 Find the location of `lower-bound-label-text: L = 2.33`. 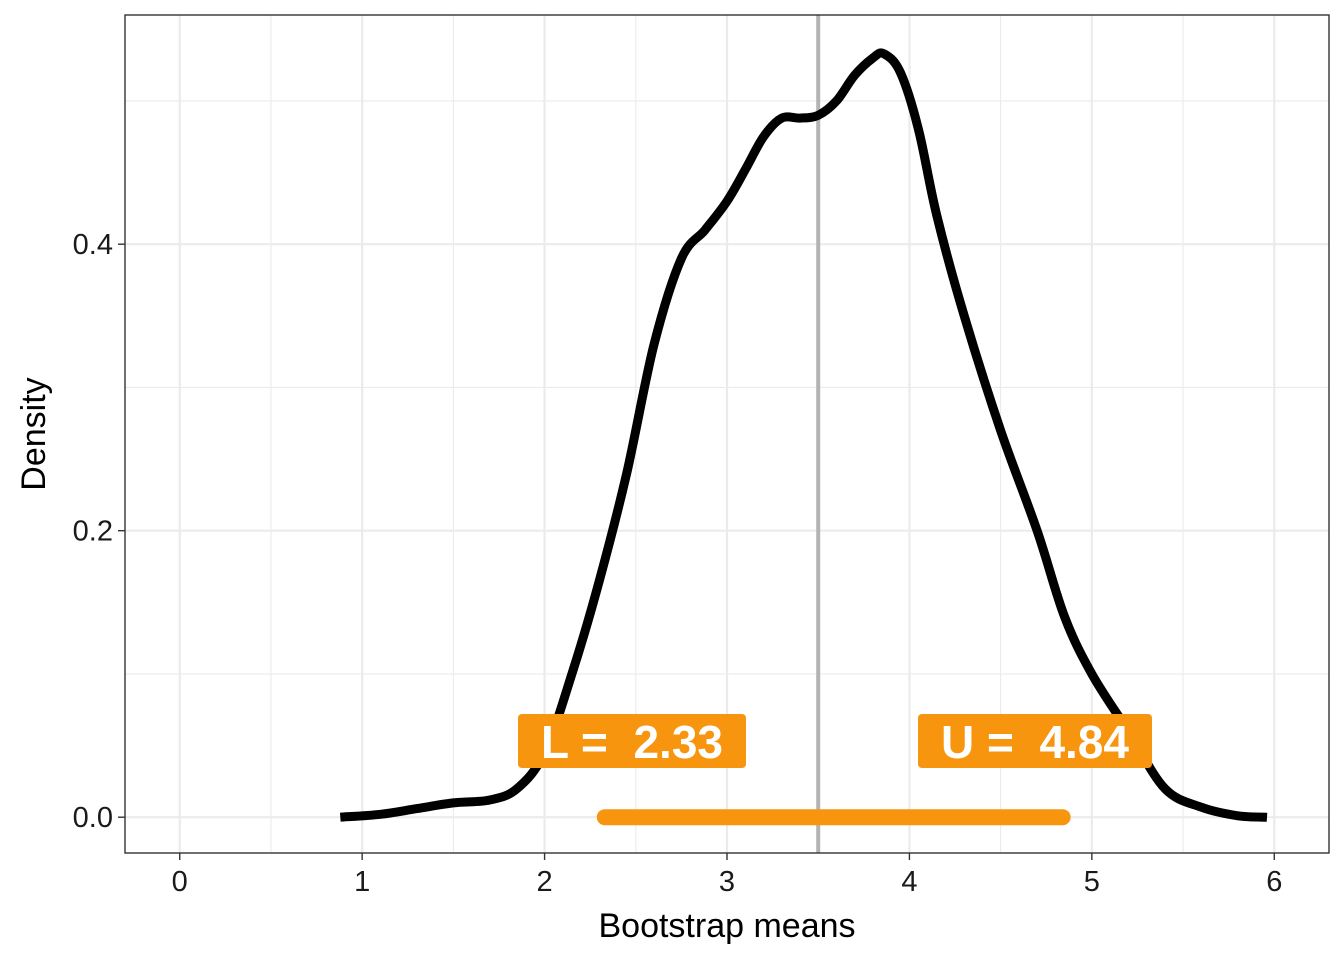

lower-bound-label-text: L = 2.33 is located at coordinates (632, 742).